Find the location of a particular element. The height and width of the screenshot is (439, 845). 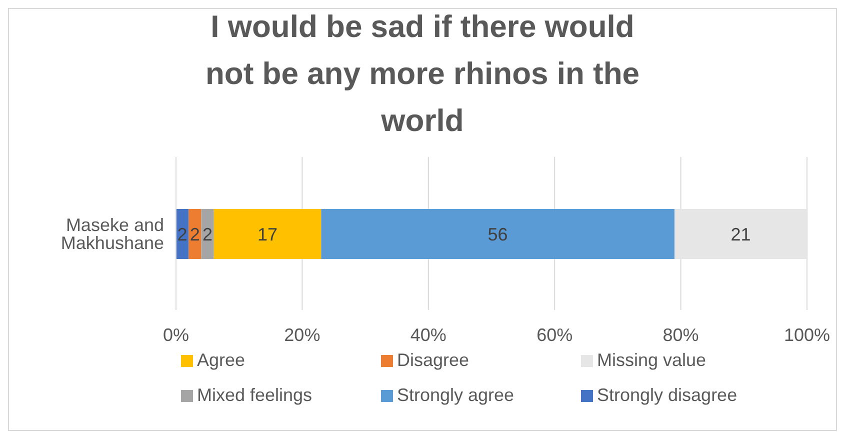

x-tick-label: 100% is located at coordinates (807, 334).